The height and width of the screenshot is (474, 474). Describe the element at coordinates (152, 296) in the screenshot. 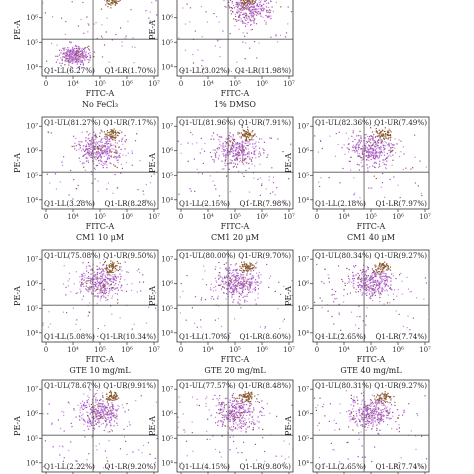

I see `y-axis-label: PE-A` at that location.